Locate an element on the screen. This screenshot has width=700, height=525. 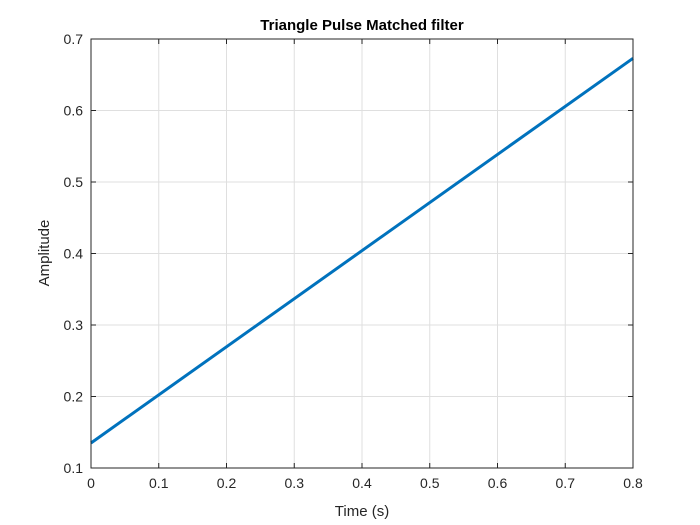
chart-title: Triangle Pulse Matched filter is located at coordinates (362, 25).